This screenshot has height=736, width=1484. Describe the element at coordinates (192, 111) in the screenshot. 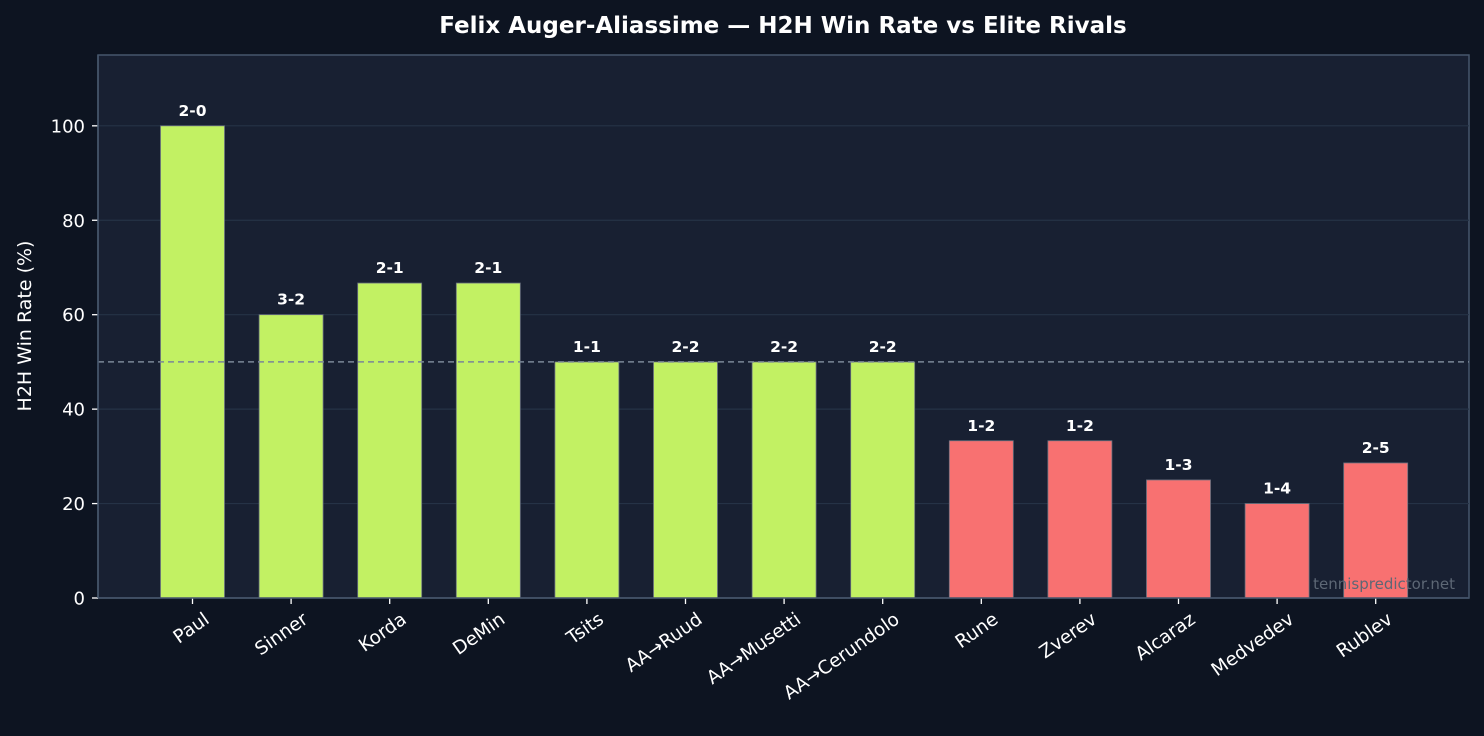

I see `data-label: 2-0` at that location.